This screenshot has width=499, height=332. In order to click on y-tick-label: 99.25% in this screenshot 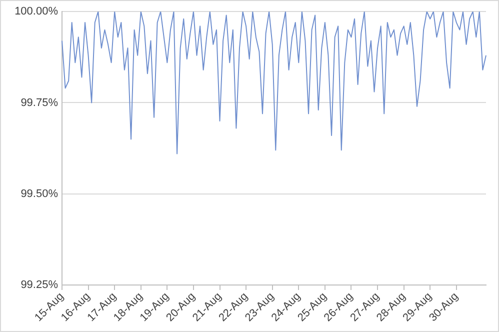, I will do `click(39, 285)`.